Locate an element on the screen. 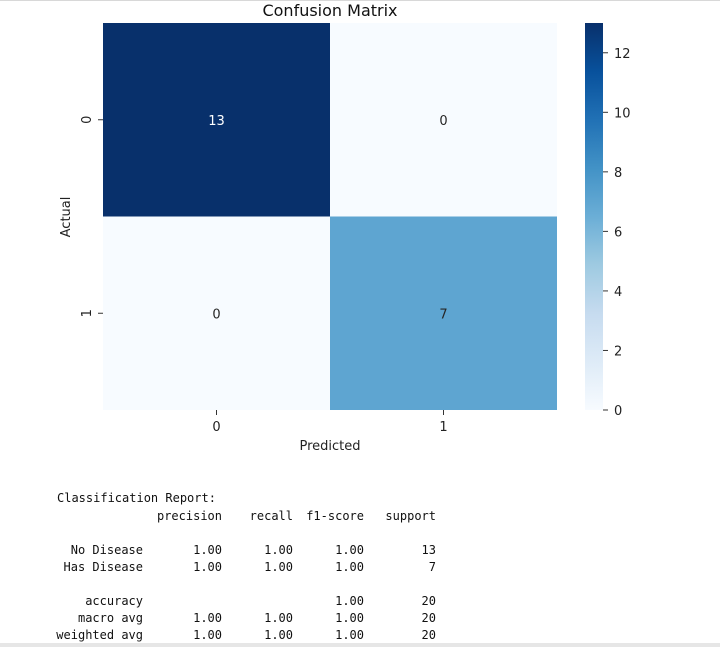 Image resolution: width=720 pixels, height=647 pixels. colorbar-tick-label: 8 is located at coordinates (618, 173).